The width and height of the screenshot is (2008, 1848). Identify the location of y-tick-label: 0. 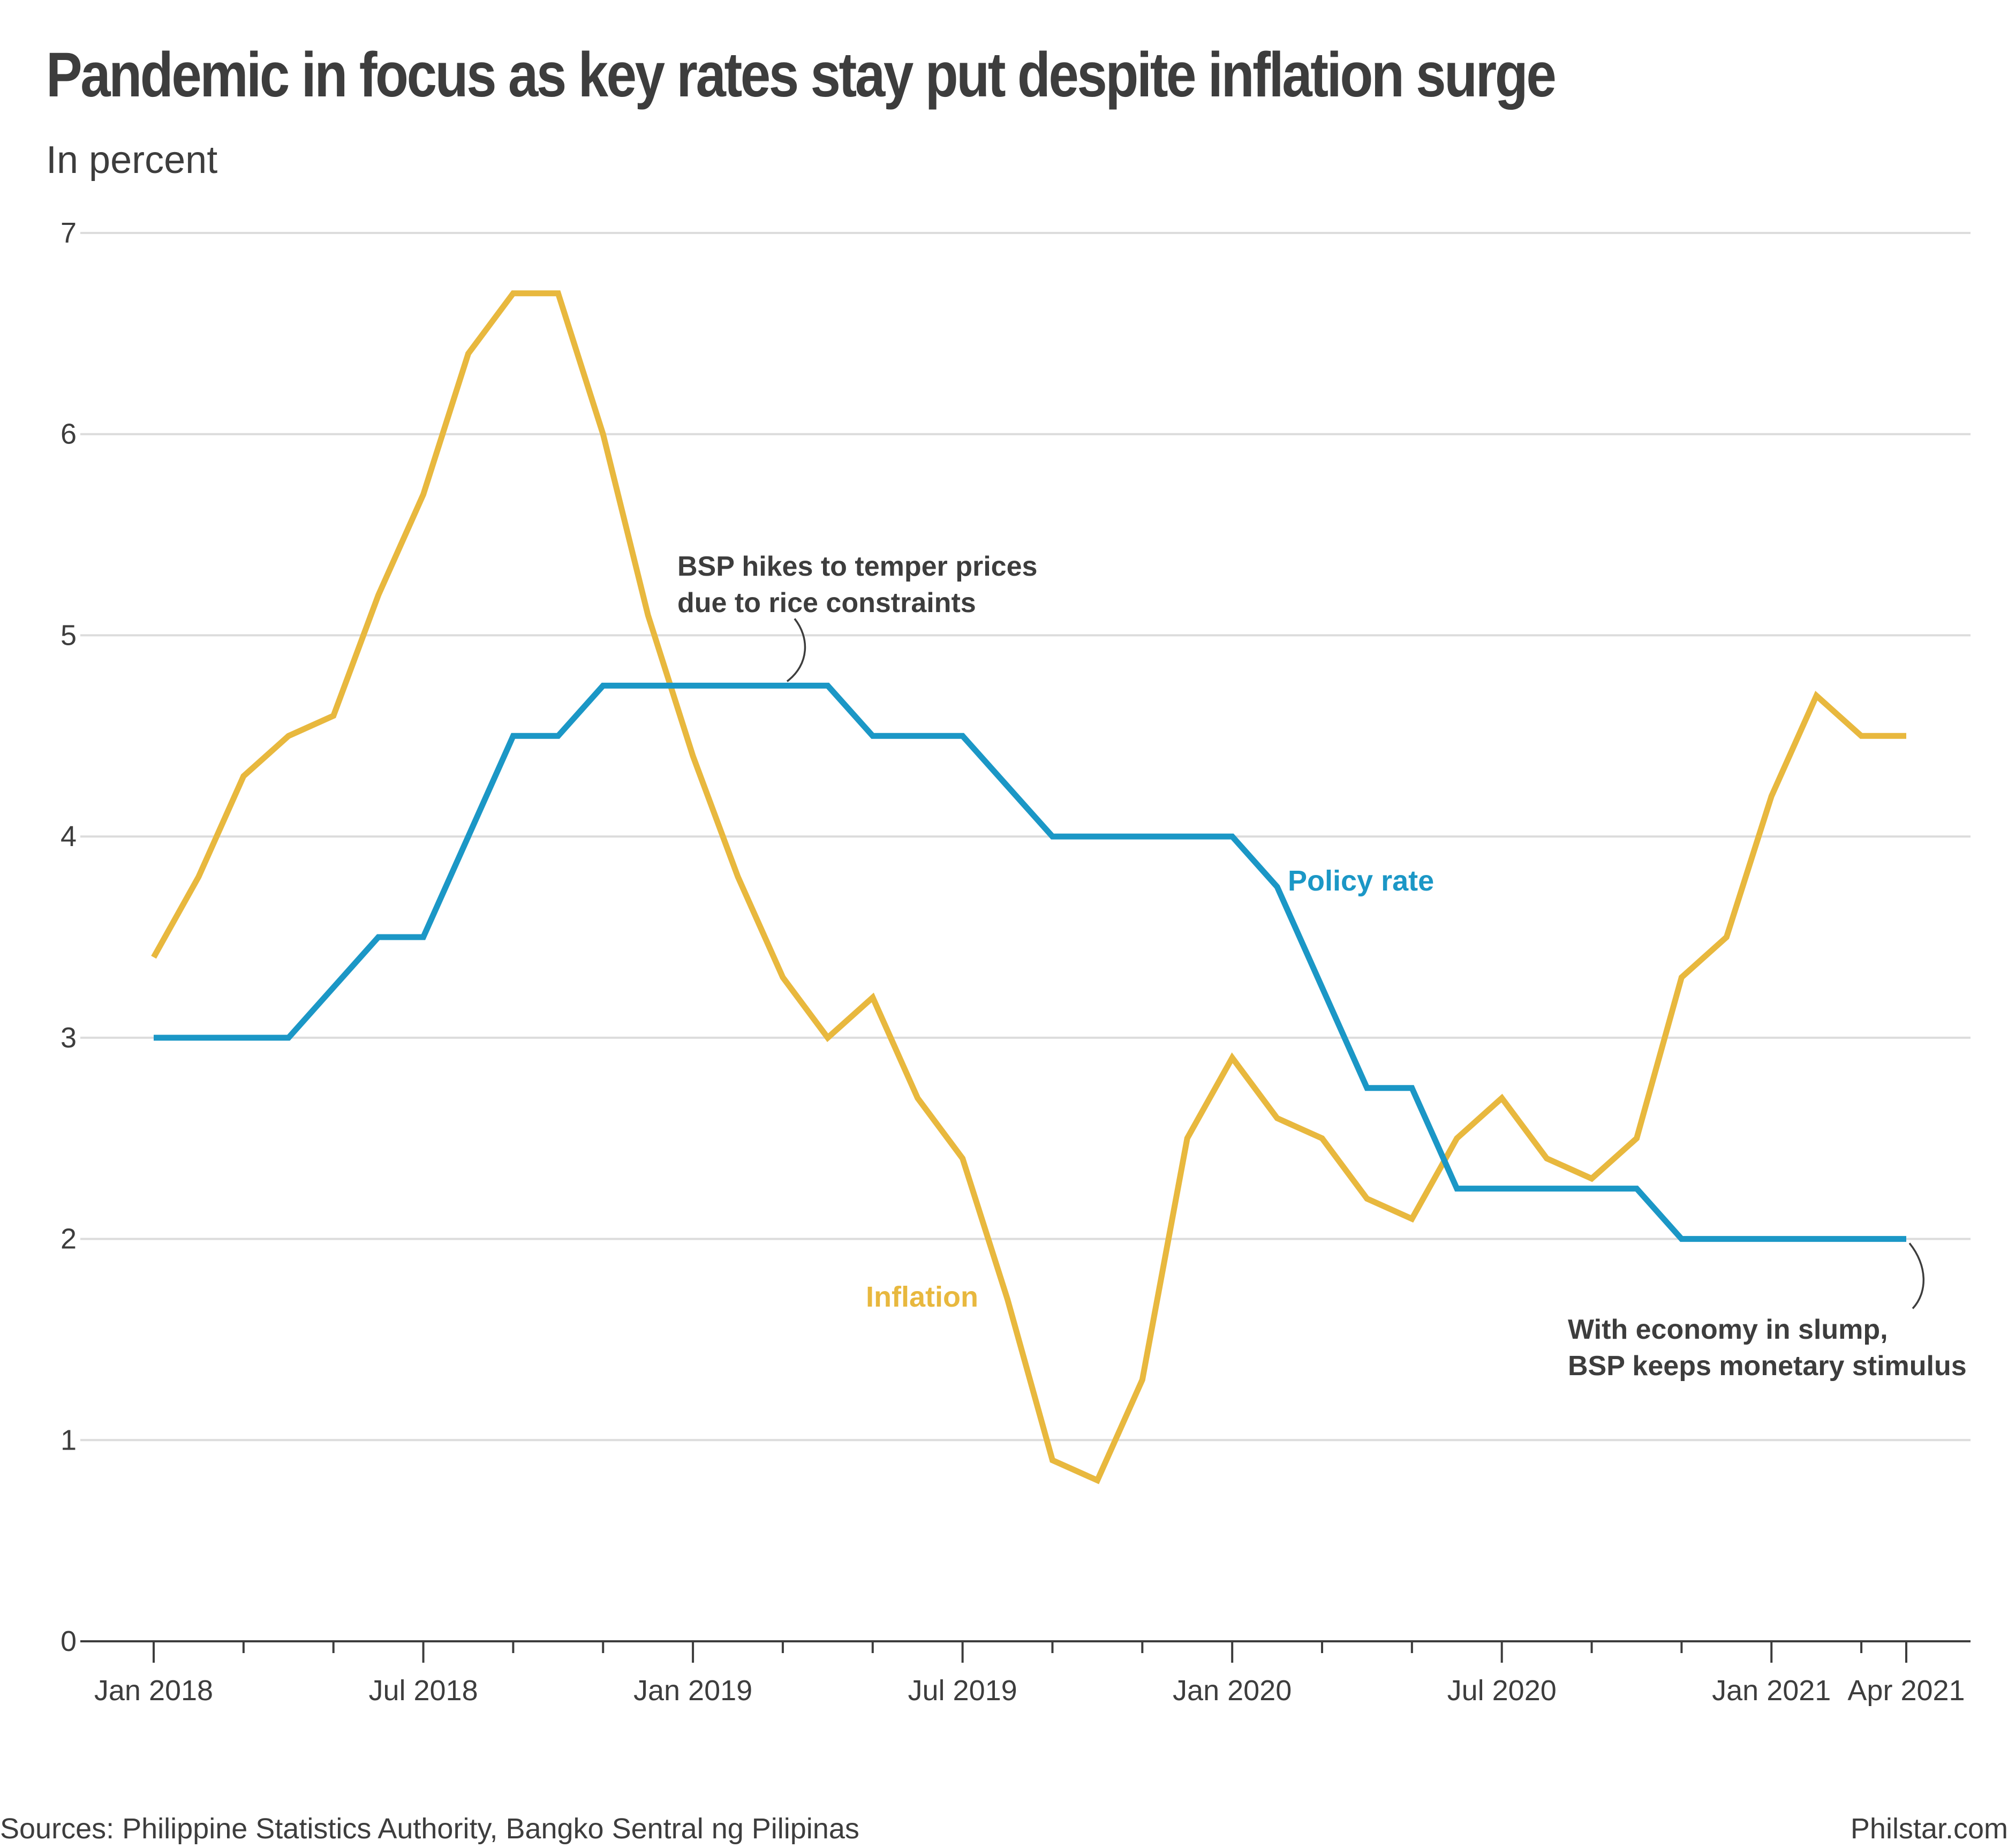
(69, 1641).